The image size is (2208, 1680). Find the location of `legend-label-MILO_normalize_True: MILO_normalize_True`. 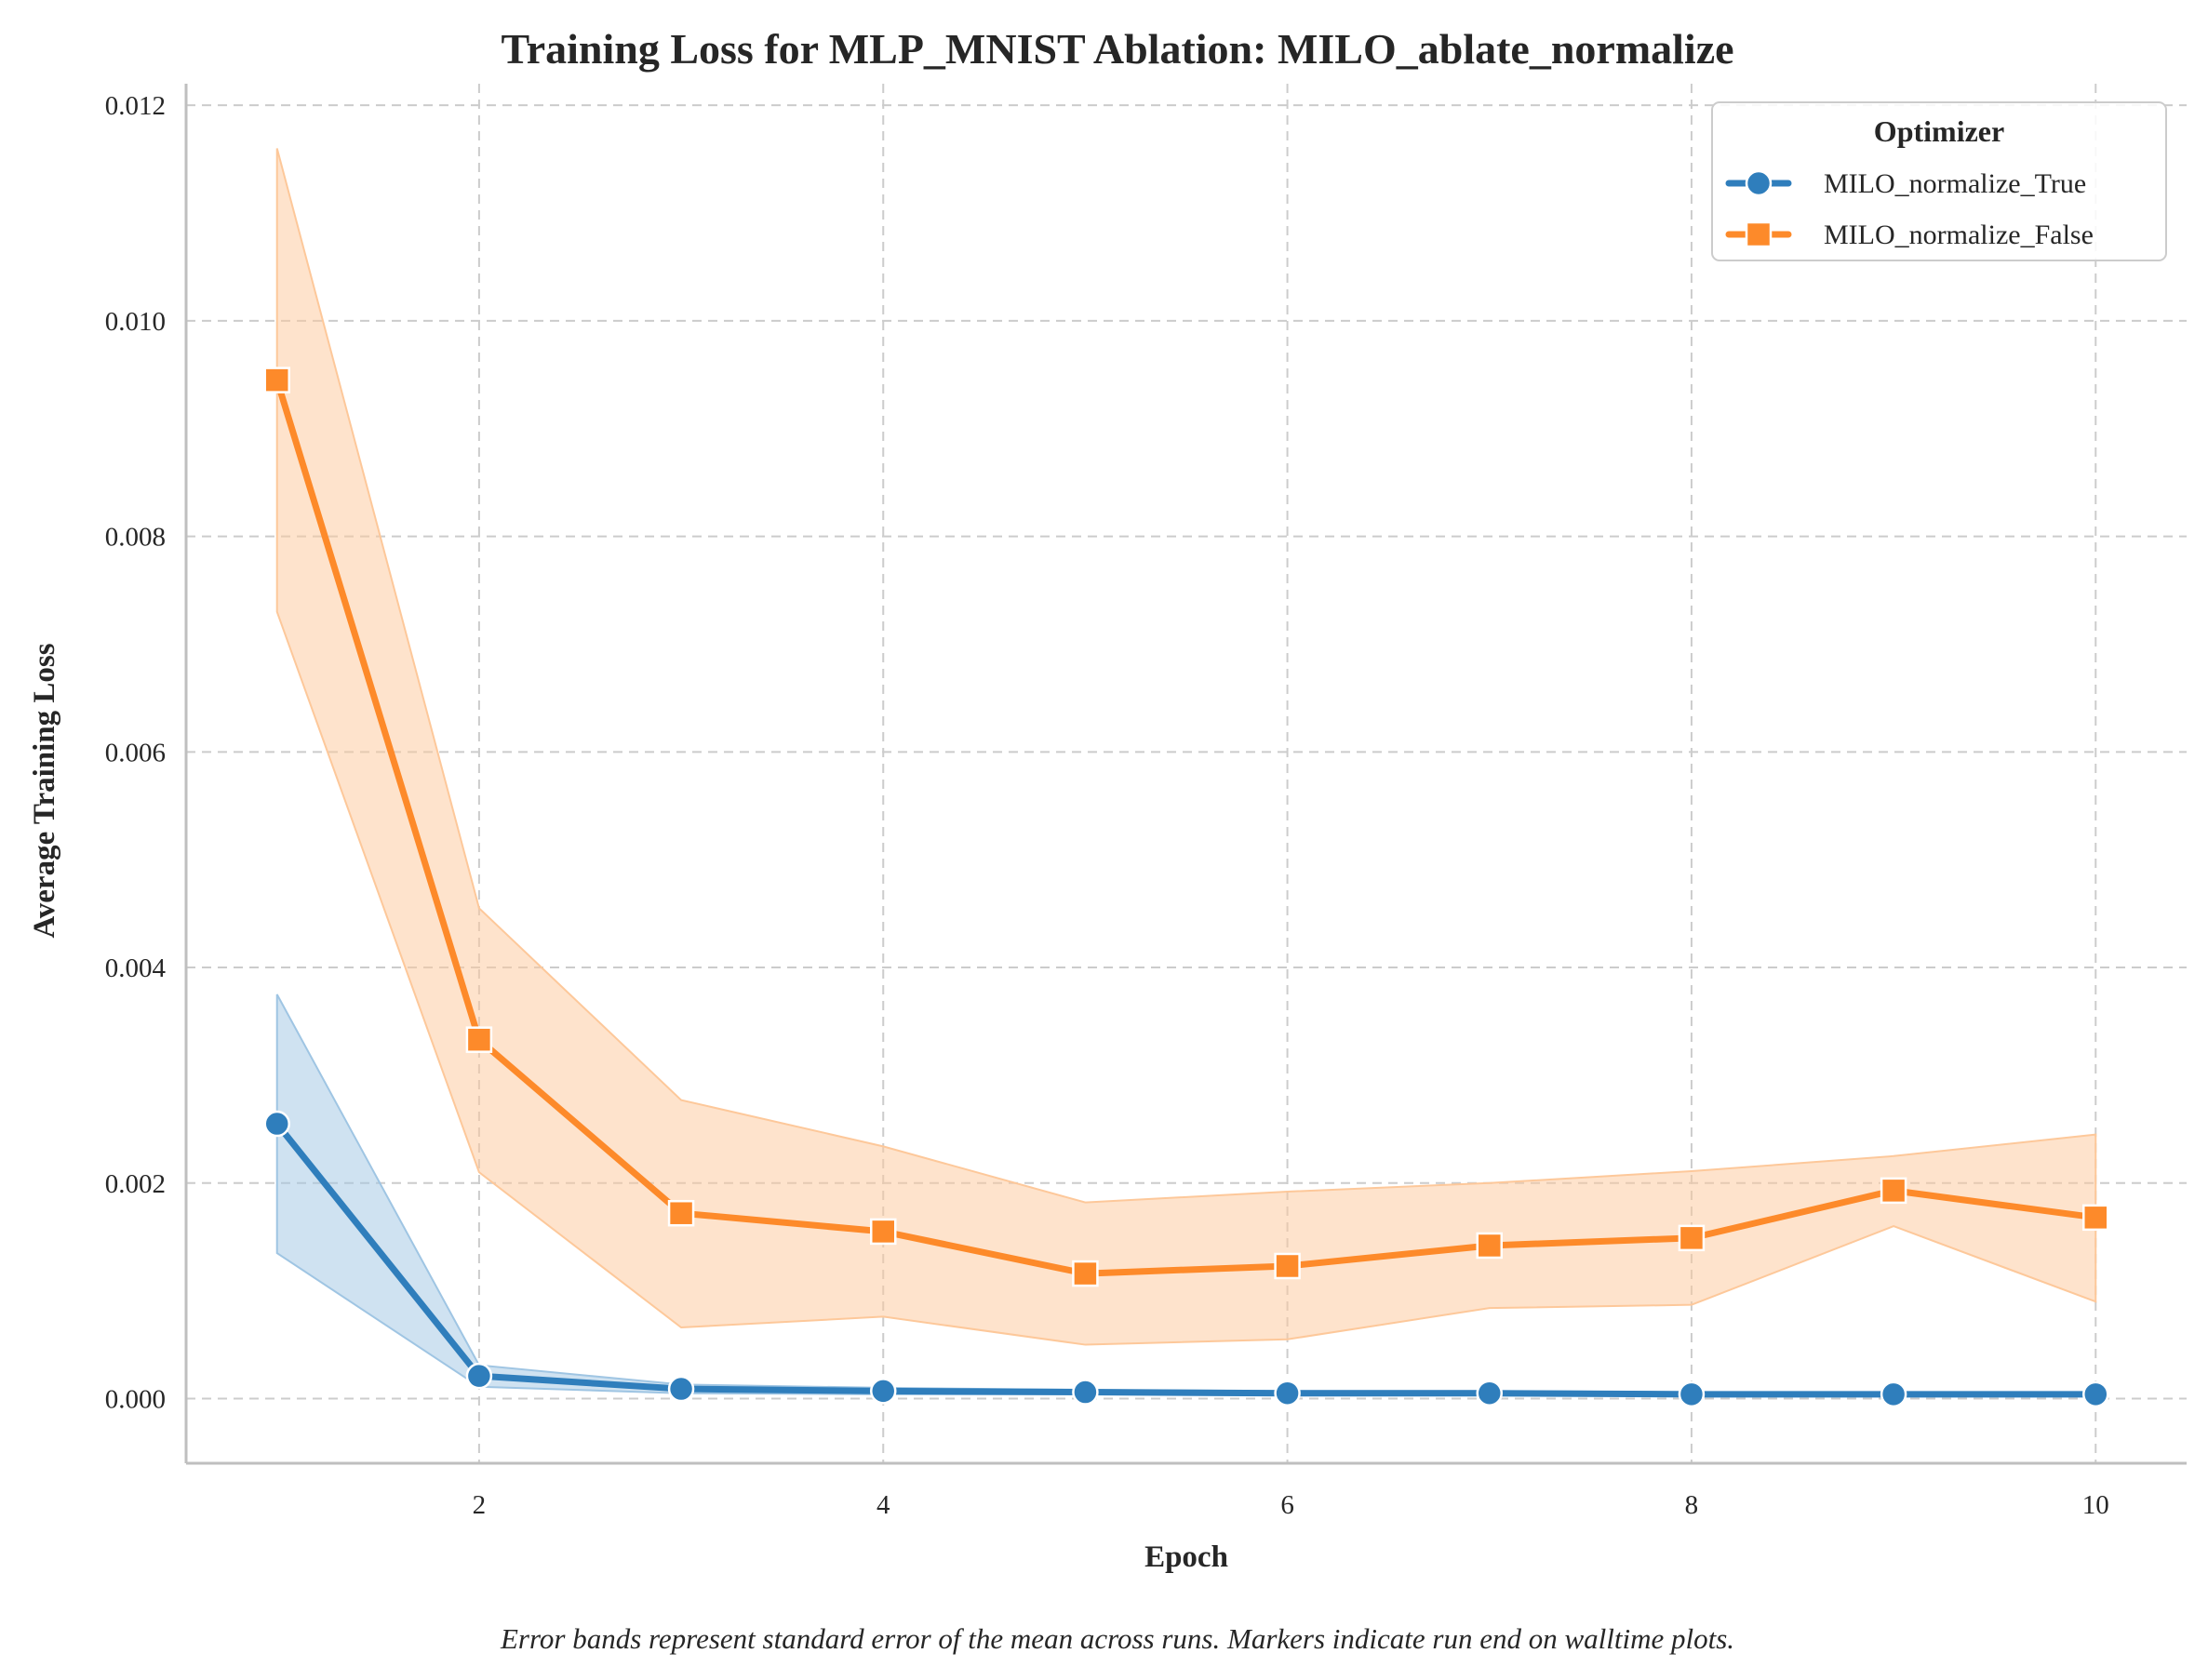

legend-label-MILO_normalize_True: MILO_normalize_True is located at coordinates (1955, 183).